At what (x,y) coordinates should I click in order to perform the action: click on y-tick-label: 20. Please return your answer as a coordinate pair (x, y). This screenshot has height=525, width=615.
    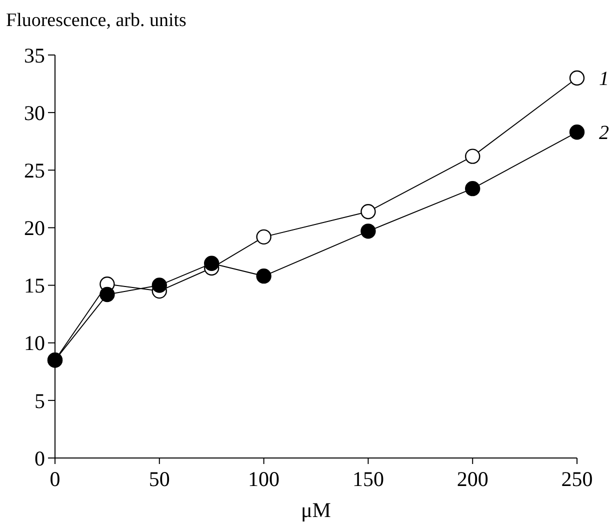
    Looking at the image, I should click on (34, 228).